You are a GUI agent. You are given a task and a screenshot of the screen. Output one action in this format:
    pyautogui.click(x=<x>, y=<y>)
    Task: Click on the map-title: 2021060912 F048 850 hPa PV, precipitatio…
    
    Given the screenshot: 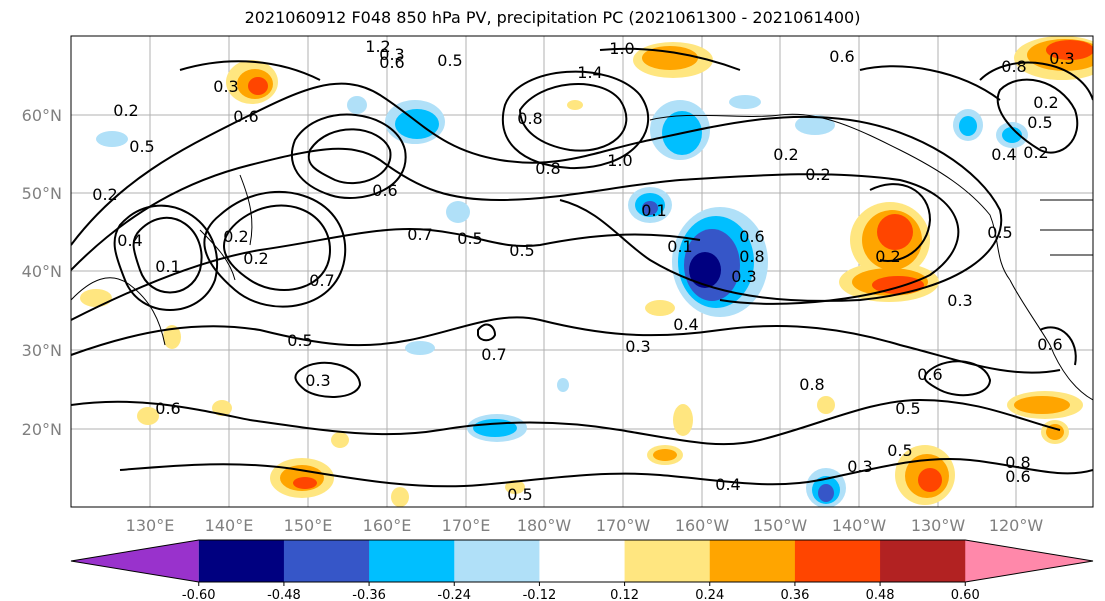 What is the action you would take?
    pyautogui.click(x=552, y=17)
    